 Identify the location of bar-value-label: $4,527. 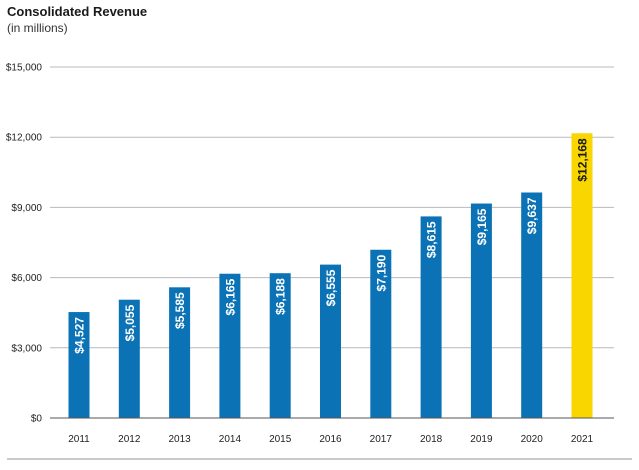
(80, 335).